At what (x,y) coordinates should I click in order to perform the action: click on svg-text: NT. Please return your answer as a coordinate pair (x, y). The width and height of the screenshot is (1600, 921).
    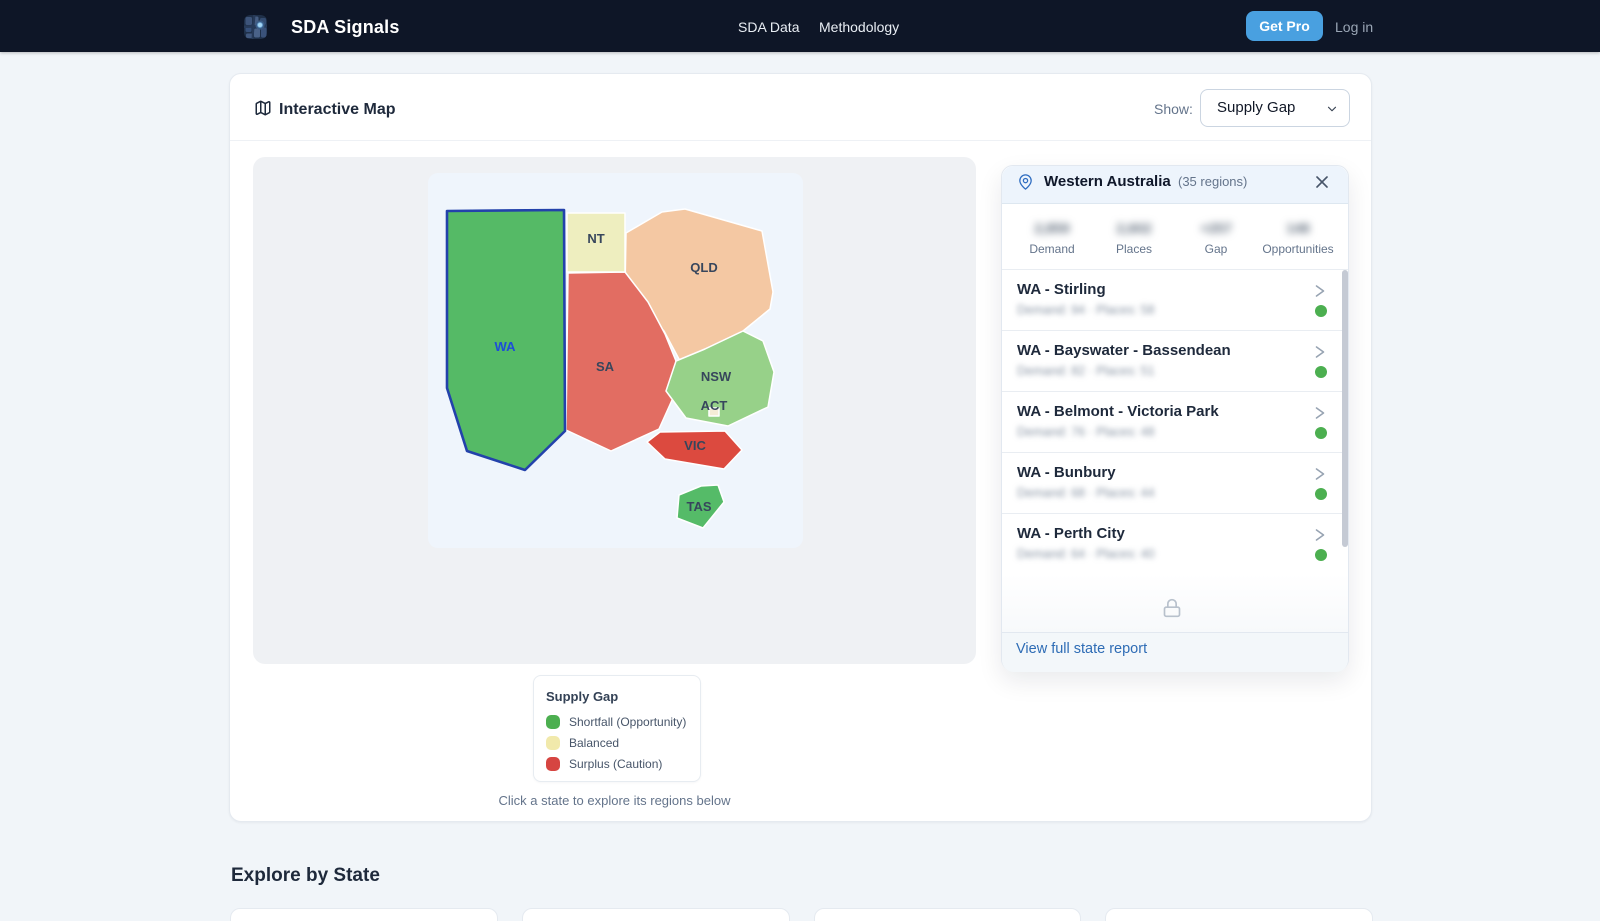
    Looking at the image, I should click on (595, 238).